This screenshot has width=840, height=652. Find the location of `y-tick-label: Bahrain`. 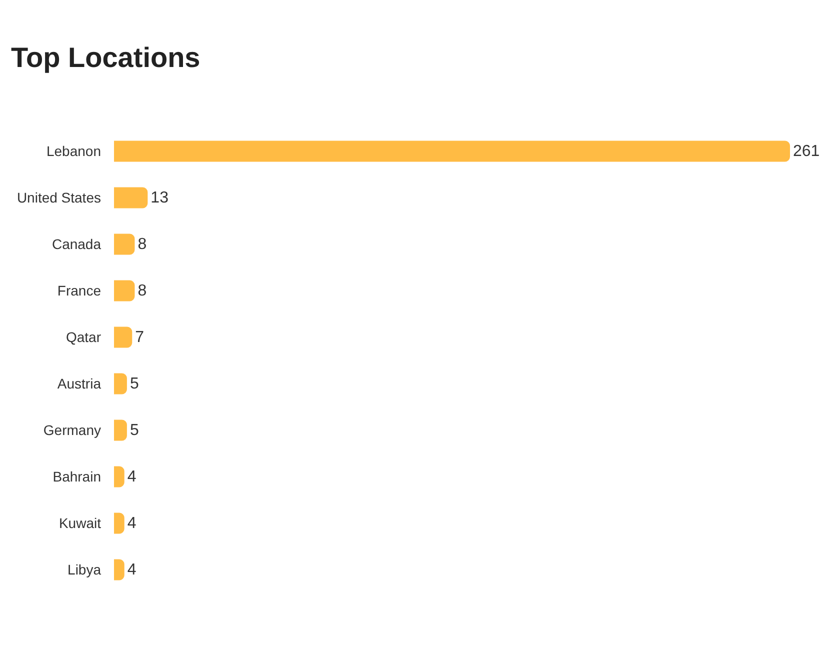

y-tick-label: Bahrain is located at coordinates (76, 476).